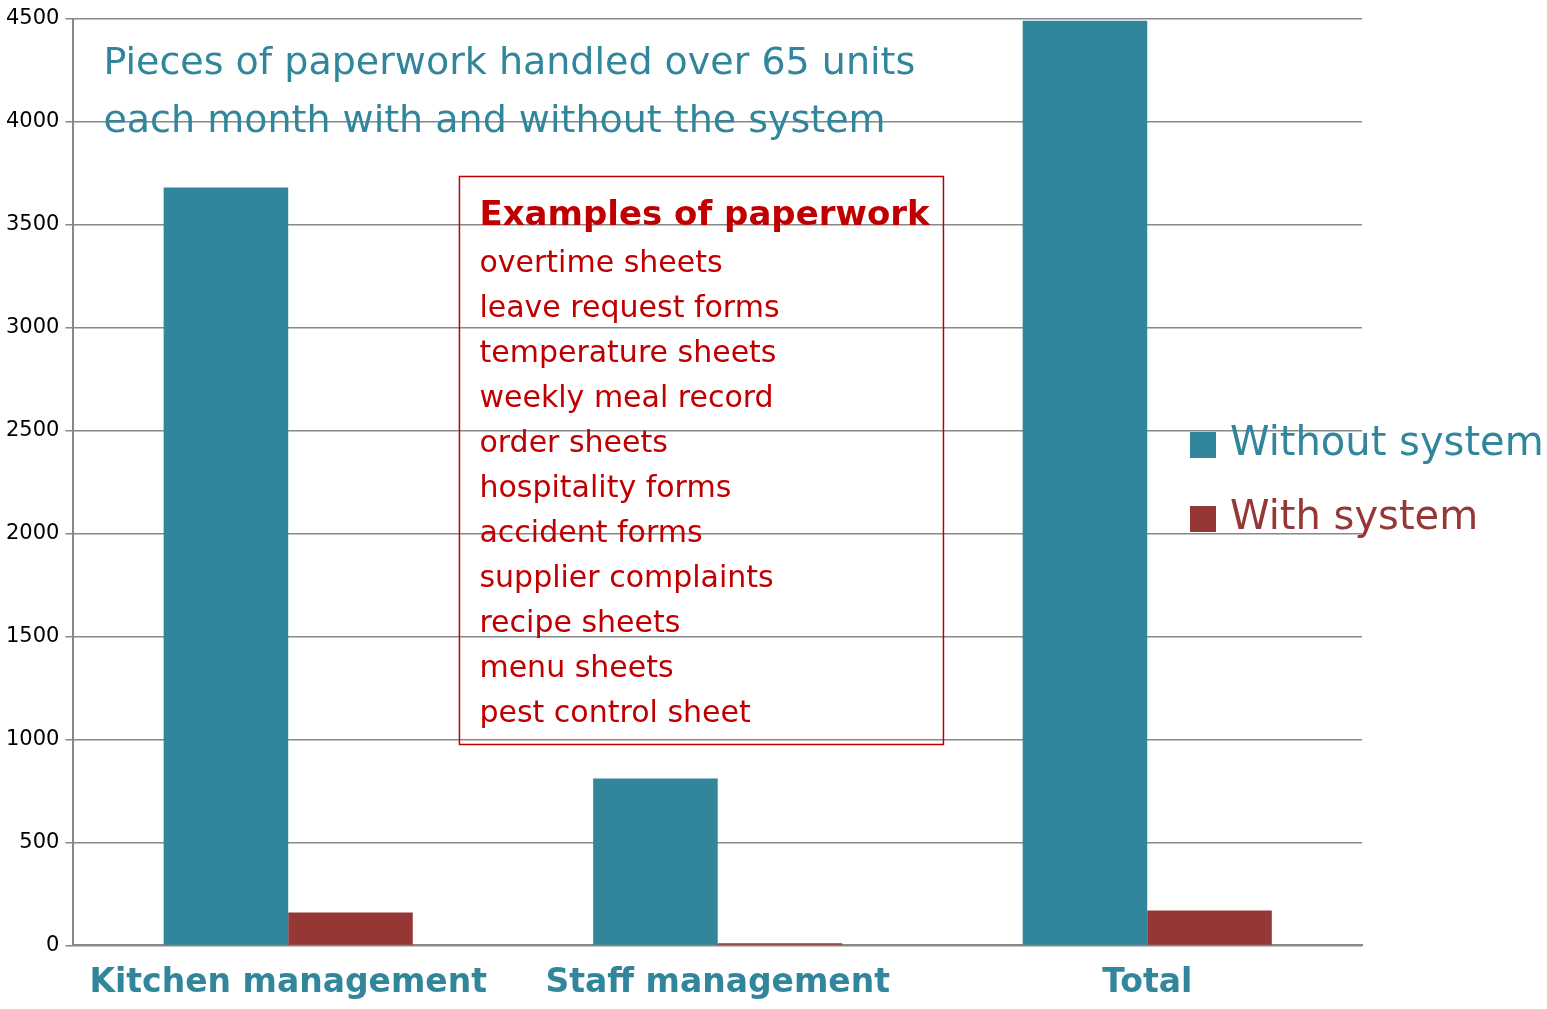 The image size is (1547, 1009). I want to click on y-tick-label: 2000, so click(32, 531).